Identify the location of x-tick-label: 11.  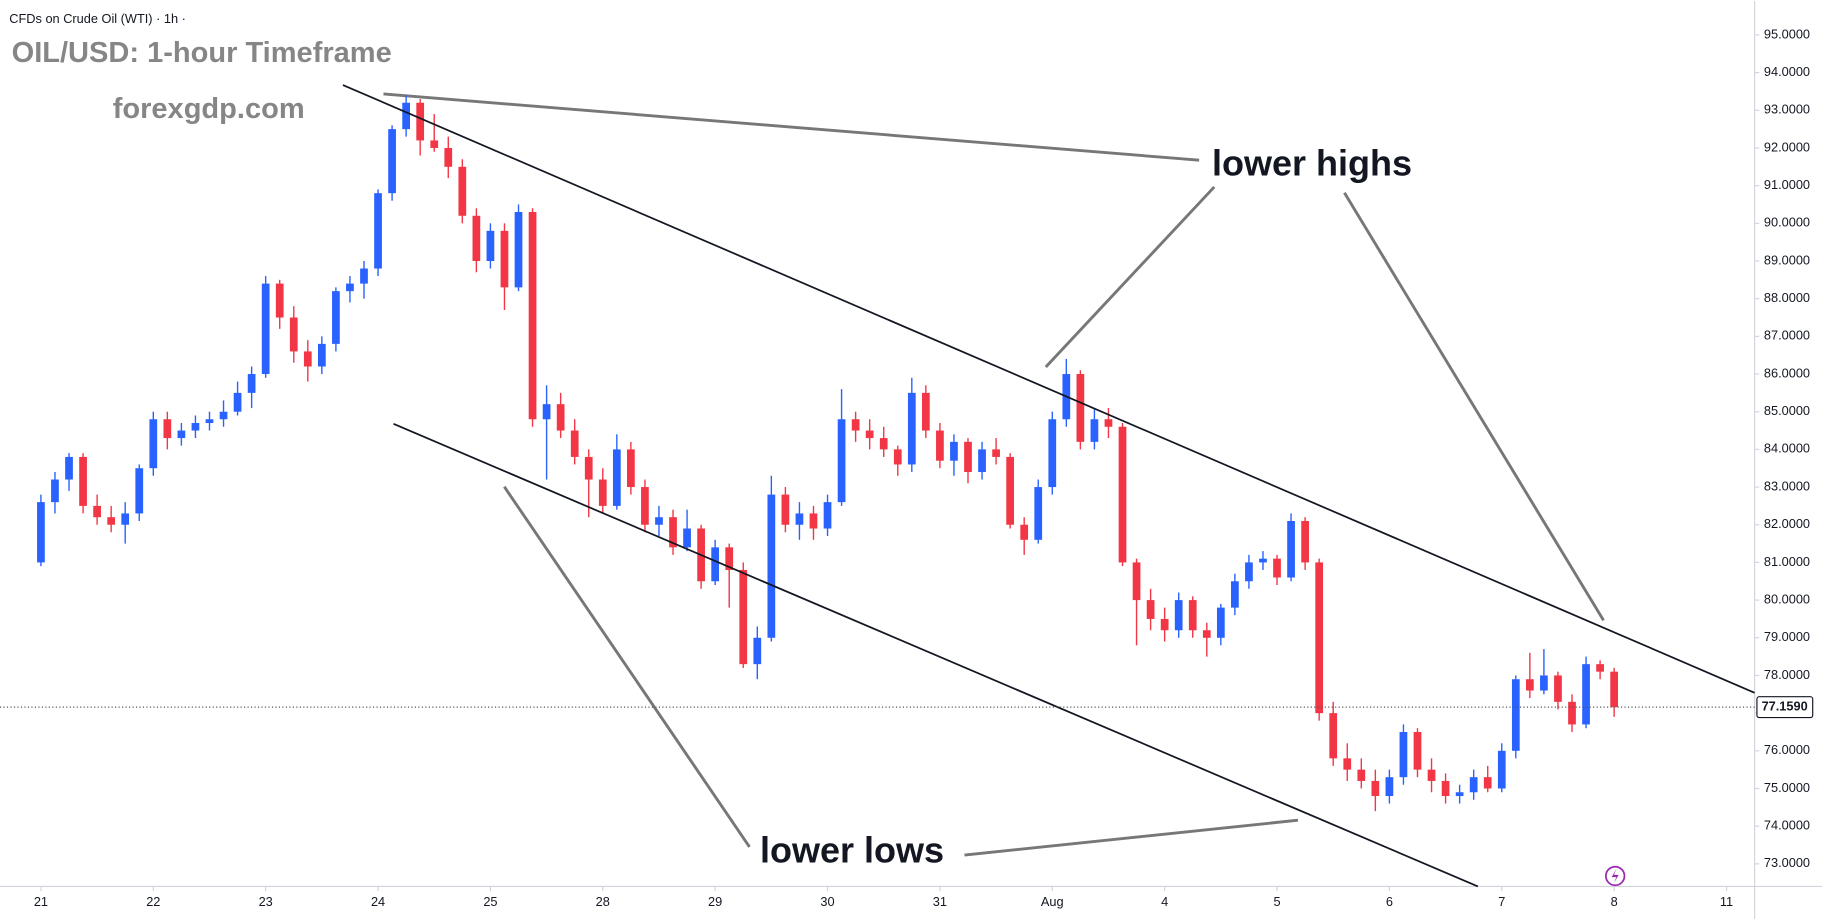
(1726, 901).